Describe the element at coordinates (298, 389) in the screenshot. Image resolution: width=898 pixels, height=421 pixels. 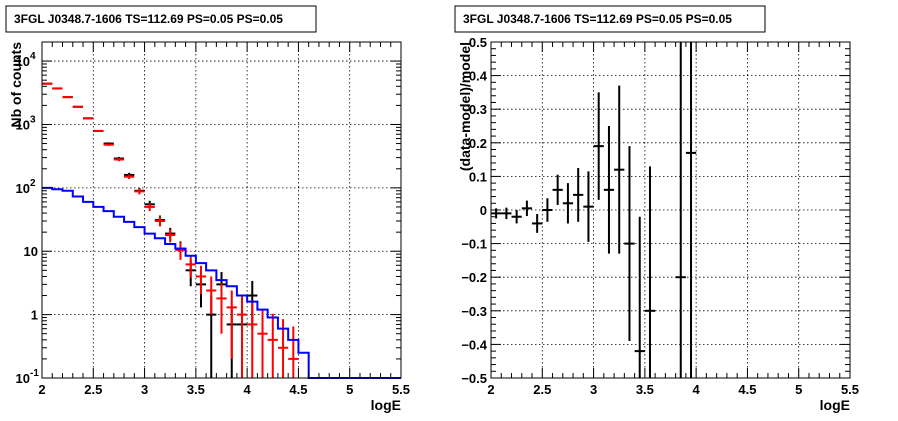
I see `left-xtick-label: 4.5` at that location.